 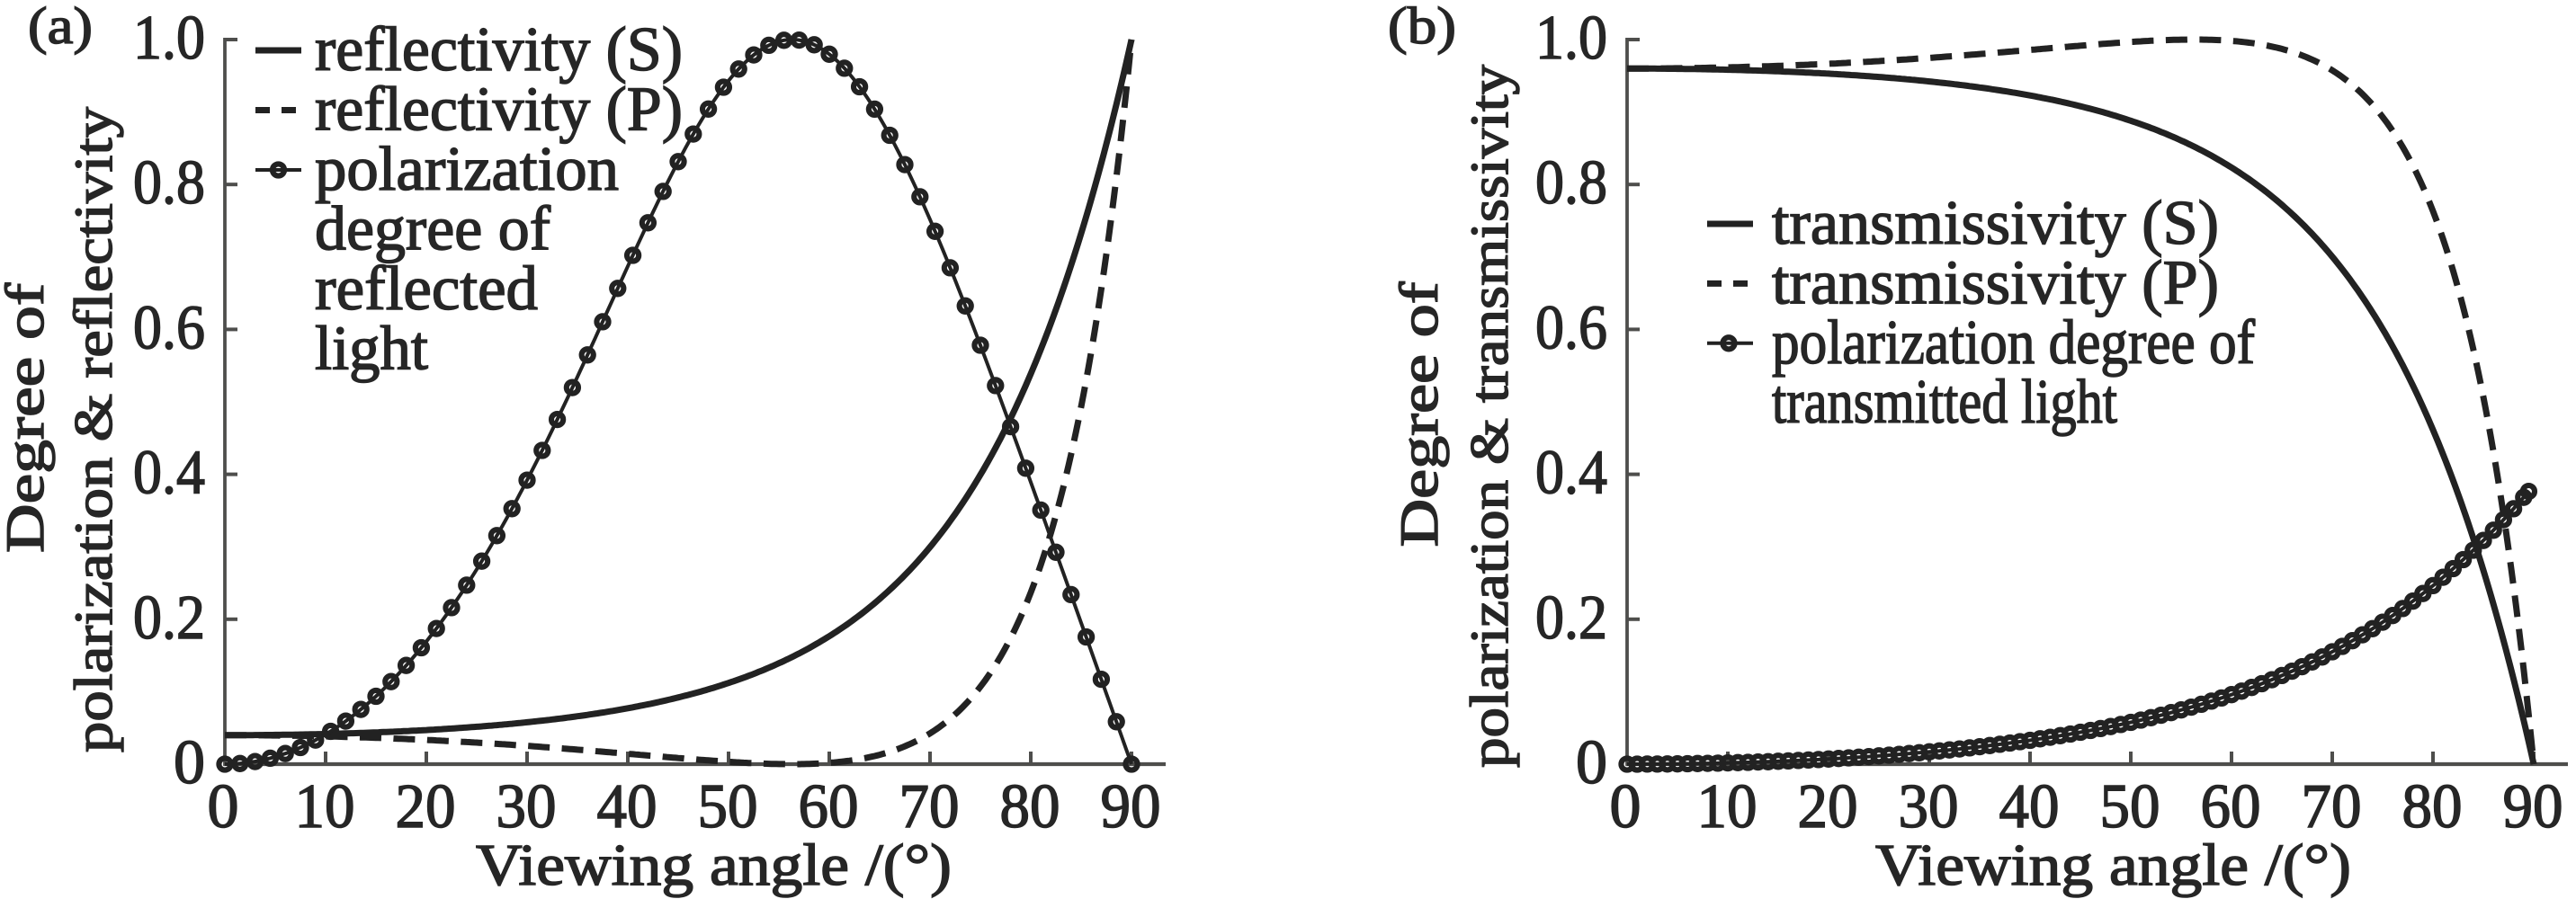 I want to click on svg-text: transmissivity (P), so click(x=1995, y=282).